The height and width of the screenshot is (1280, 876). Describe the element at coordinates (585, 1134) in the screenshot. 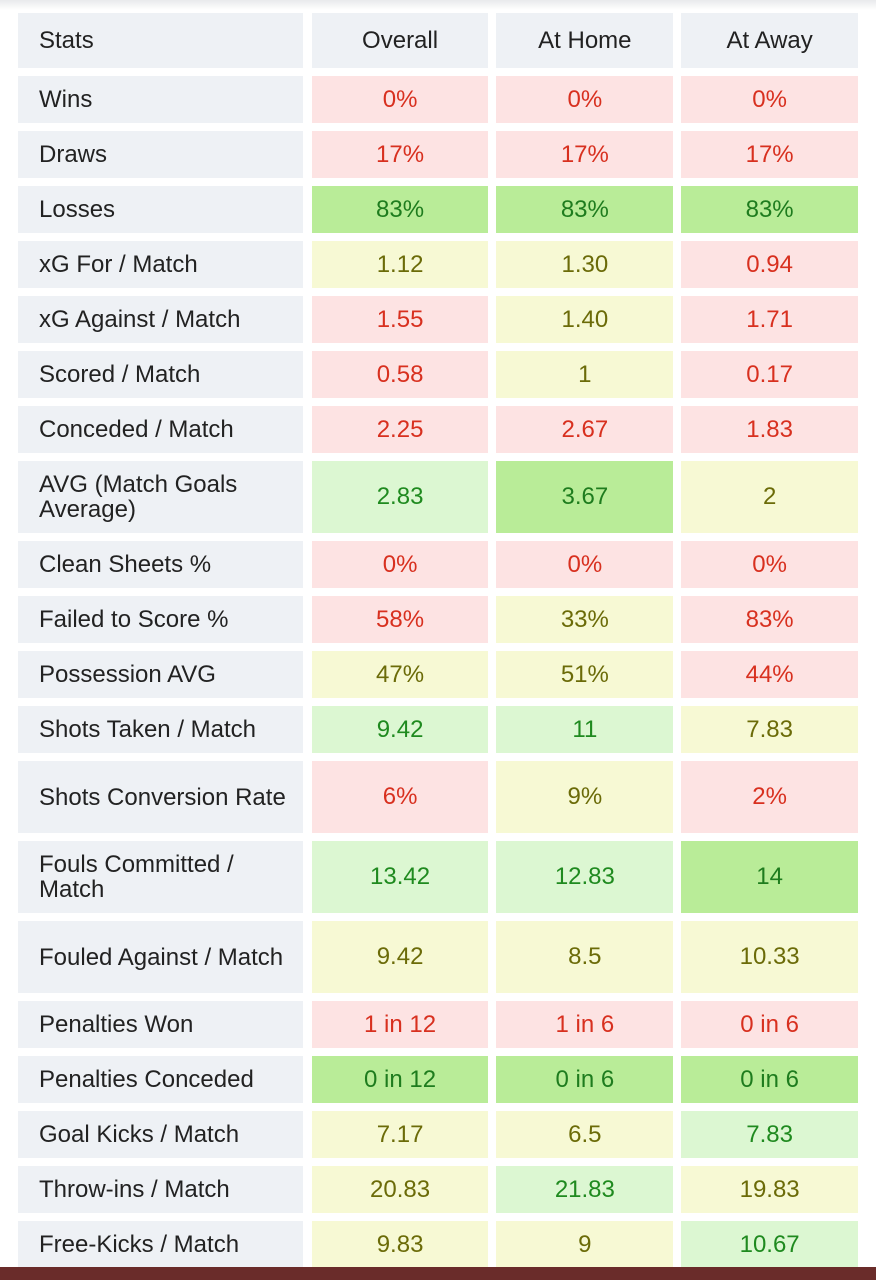

I see `stat-value-home: 6.5` at that location.